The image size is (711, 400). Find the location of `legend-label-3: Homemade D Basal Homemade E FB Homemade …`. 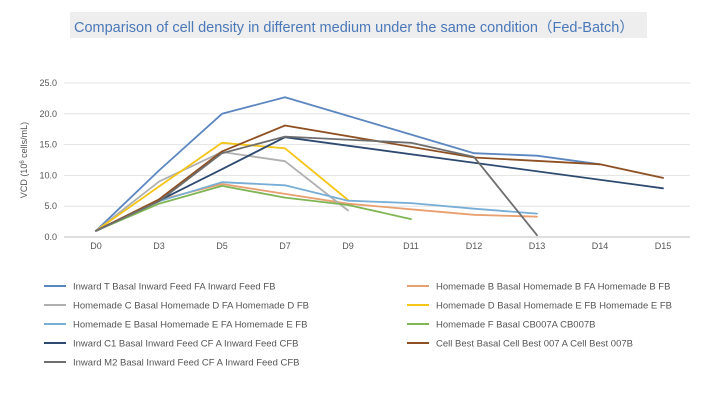

legend-label-3: Homemade D Basal Homemade E FB Homemade … is located at coordinates (554, 306).